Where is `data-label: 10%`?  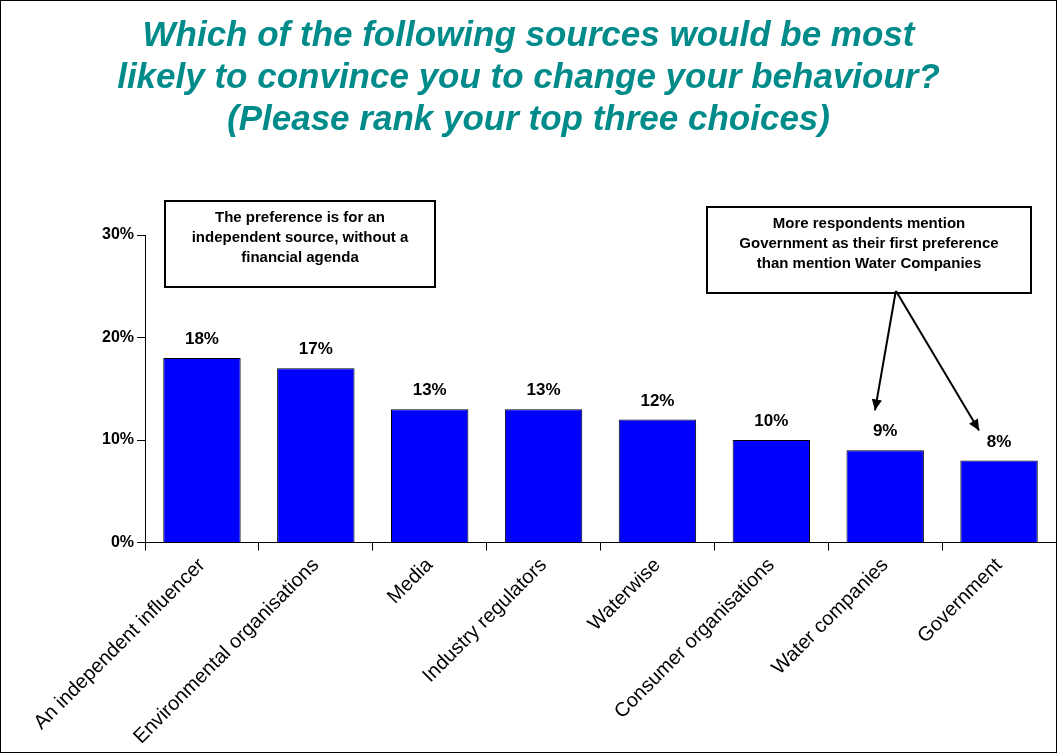
data-label: 10% is located at coordinates (771, 421).